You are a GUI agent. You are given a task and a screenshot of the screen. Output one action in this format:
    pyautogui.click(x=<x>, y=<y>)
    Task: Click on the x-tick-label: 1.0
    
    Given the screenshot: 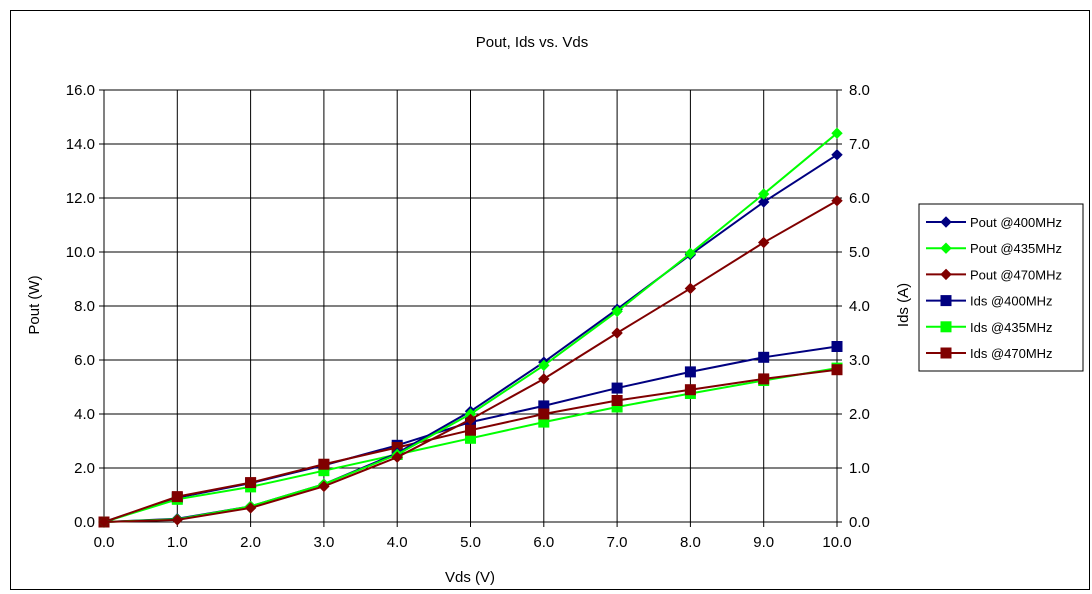 What is the action you would take?
    pyautogui.click(x=177, y=542)
    